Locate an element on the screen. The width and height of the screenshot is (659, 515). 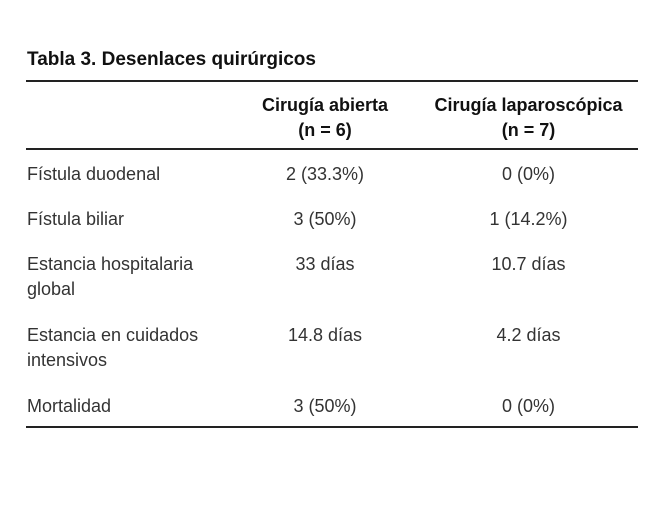
table-top-rule is located at coordinates (332, 81).